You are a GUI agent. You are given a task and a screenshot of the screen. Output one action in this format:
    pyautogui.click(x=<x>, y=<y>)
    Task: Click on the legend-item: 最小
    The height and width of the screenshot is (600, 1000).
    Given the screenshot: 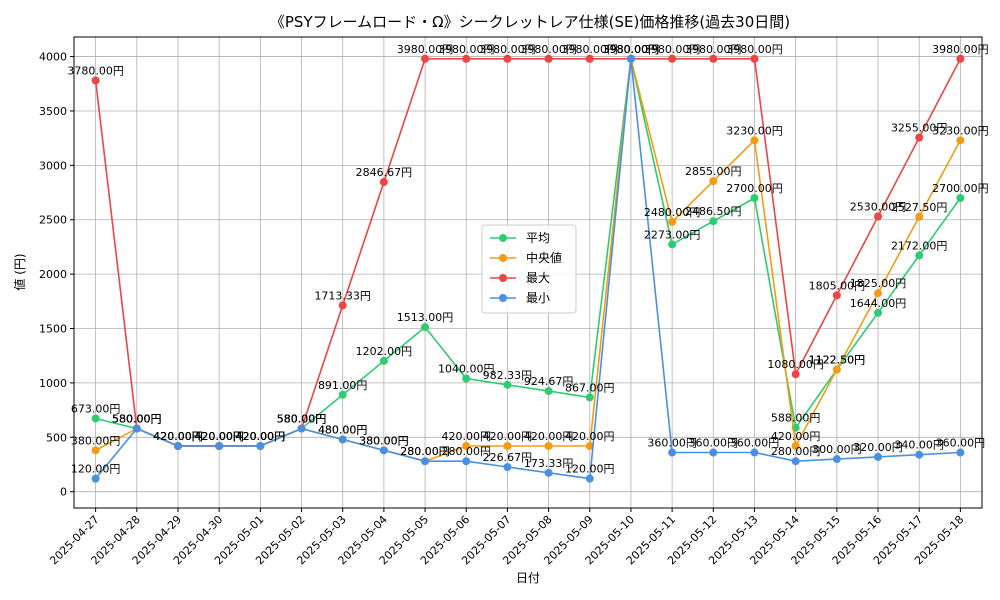 What is the action you would take?
    pyautogui.click(x=520, y=298)
    